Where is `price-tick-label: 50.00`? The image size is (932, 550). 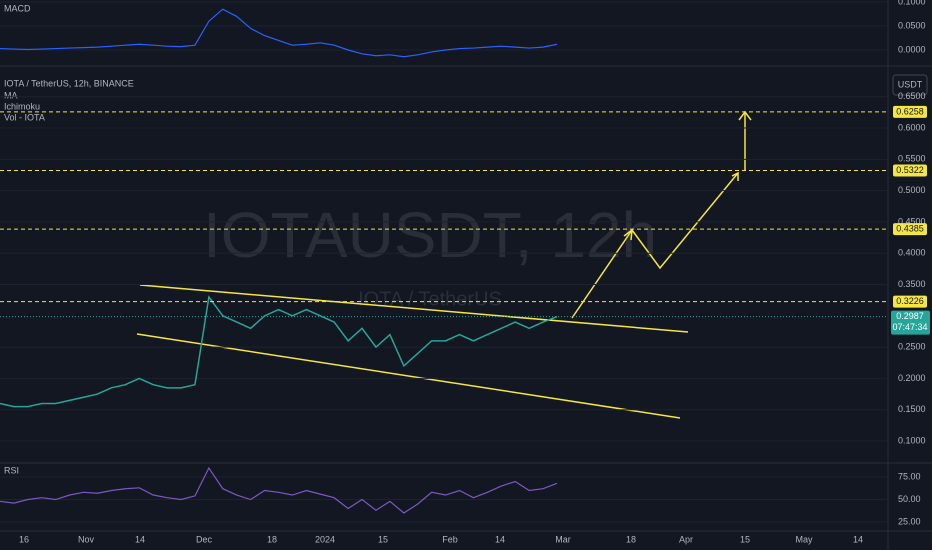
price-tick-label: 50.00 is located at coordinates (909, 499).